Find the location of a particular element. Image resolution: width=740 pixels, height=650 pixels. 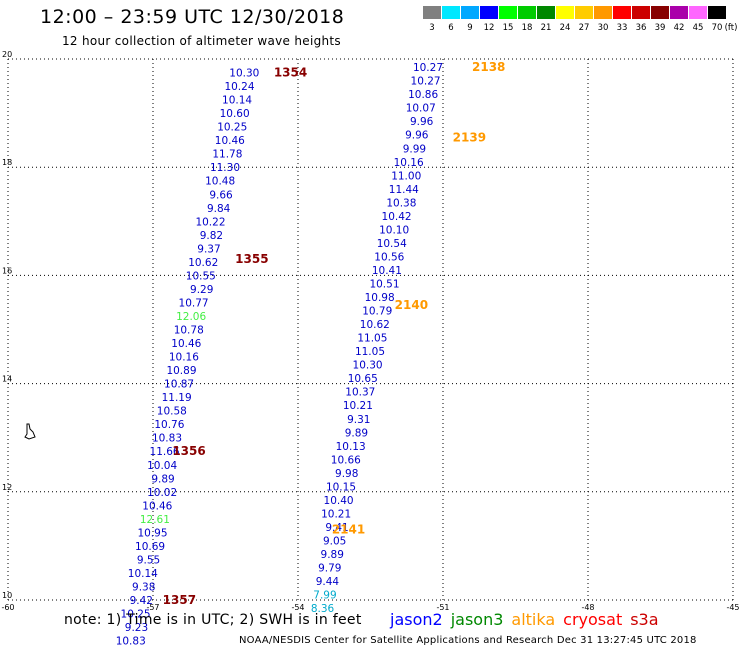

colorbar-tick-label: 24 is located at coordinates (565, 28).